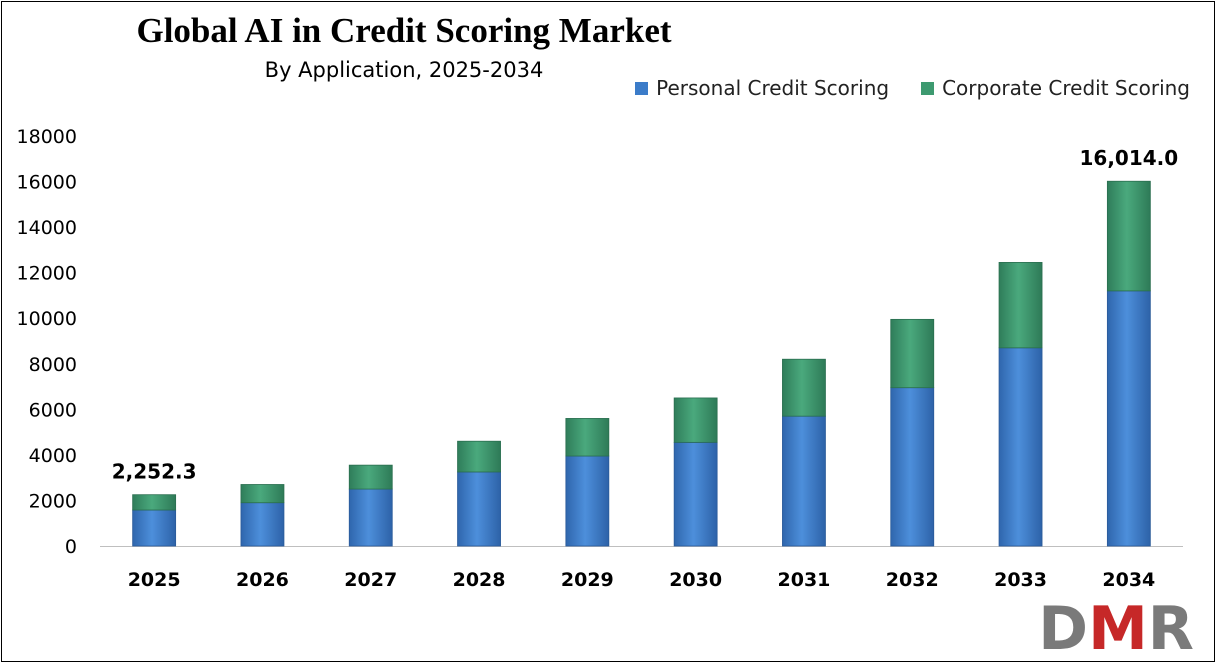 The width and height of the screenshot is (1216, 663). Describe the element at coordinates (804, 387) in the screenshot. I see `bar-corporate-2031` at that location.